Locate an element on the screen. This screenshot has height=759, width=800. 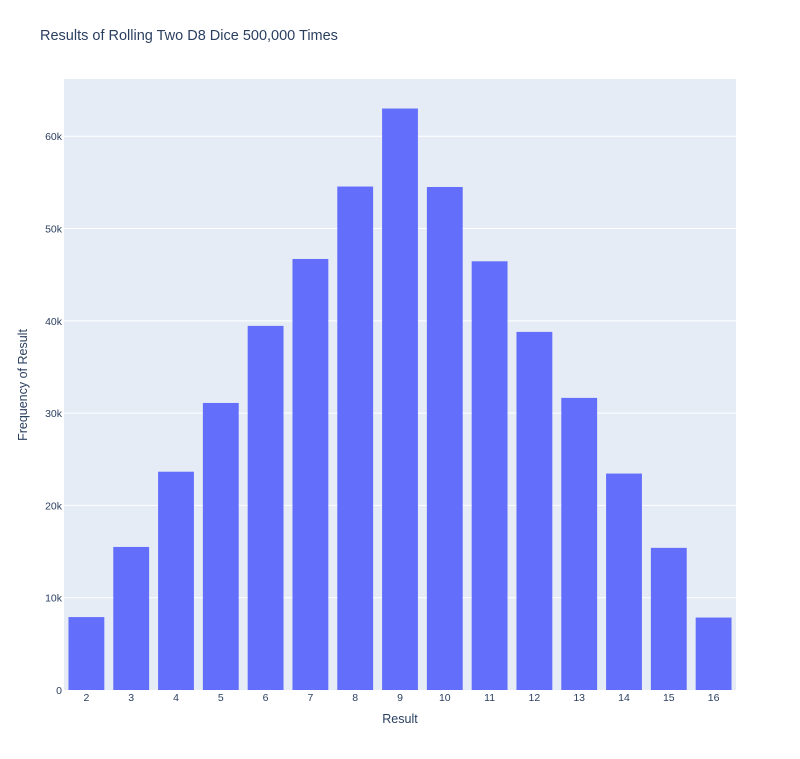
x-tick-label: 14 is located at coordinates (624, 698).